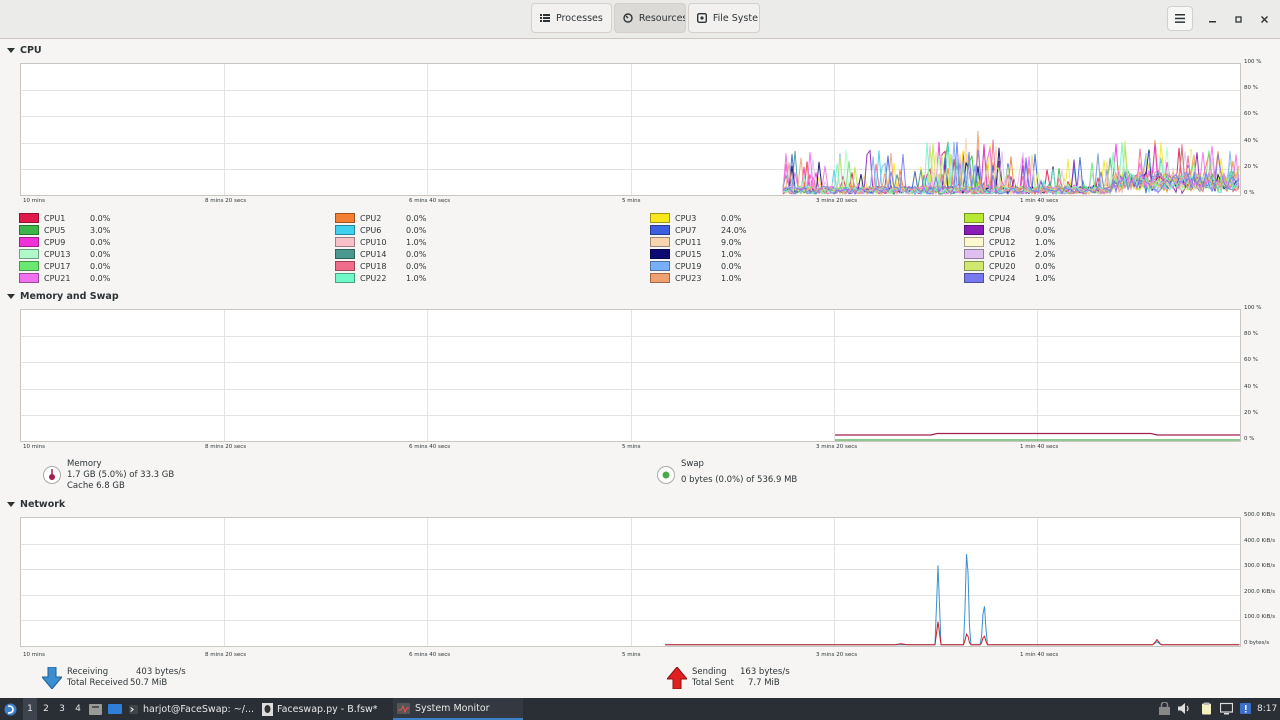 This screenshot has height=720, width=1280. What do you see at coordinates (1212, 19) in the screenshot?
I see `minimize-button` at bounding box center [1212, 19].